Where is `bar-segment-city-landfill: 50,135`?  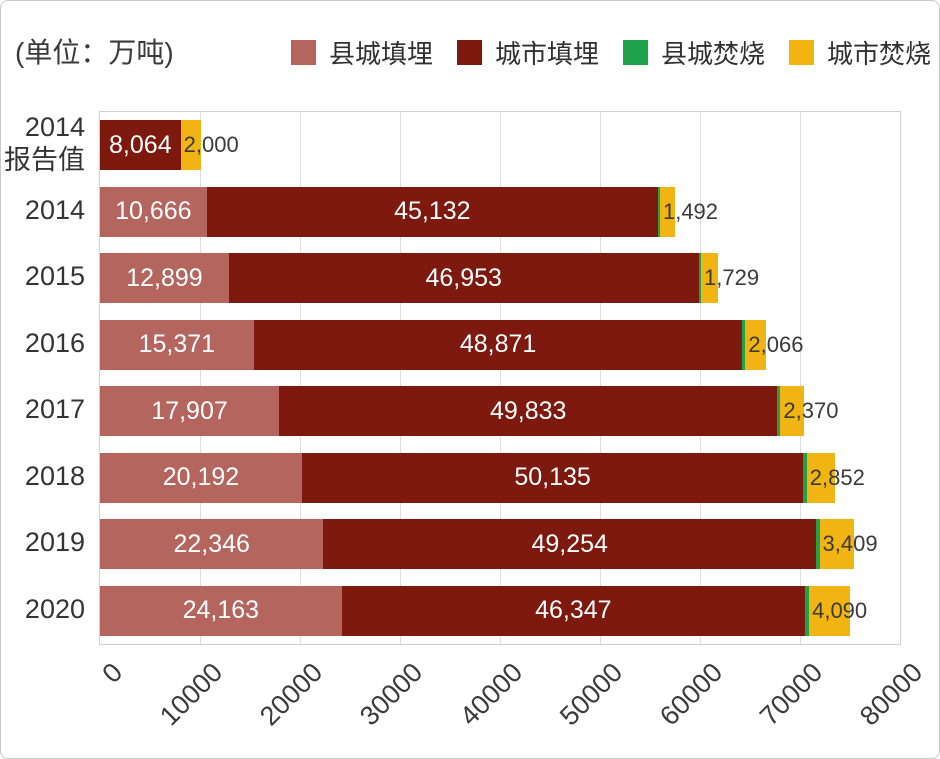 bar-segment-city-landfill: 50,135 is located at coordinates (552, 477).